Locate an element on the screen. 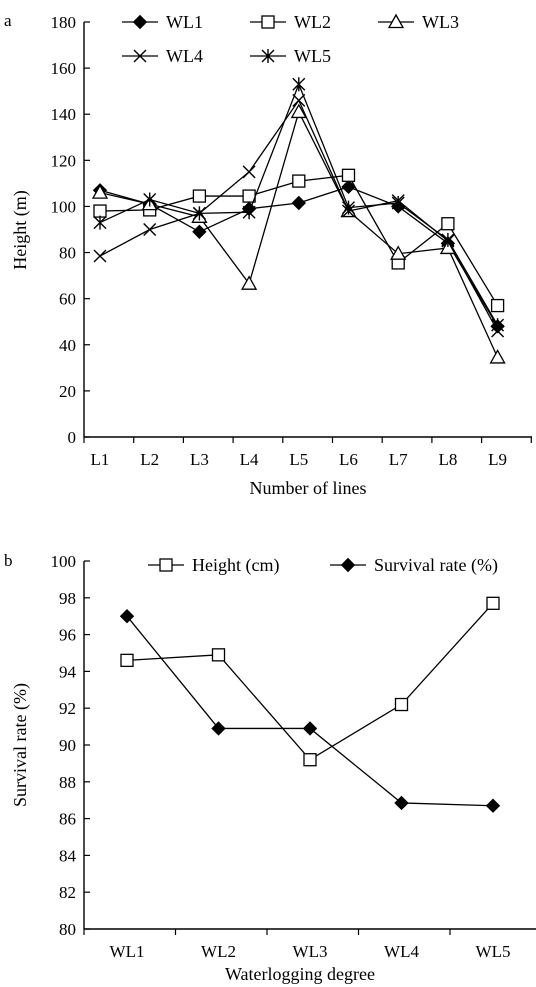  a-series-wl3-point-L5-shape is located at coordinates (298, 111).